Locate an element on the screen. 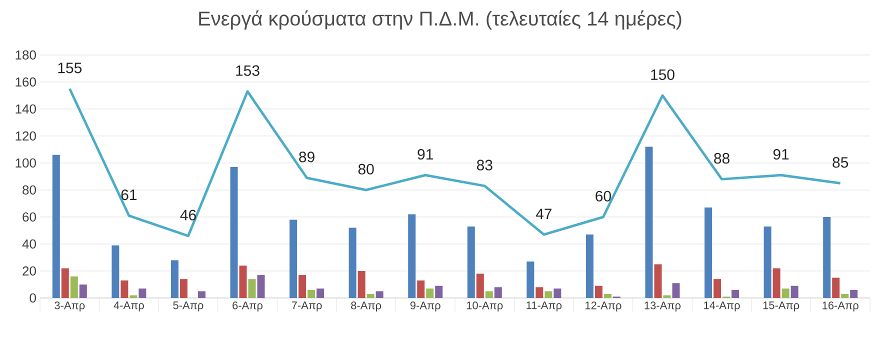 This screenshot has height=350, width=880. x-tick-label: 5-Απρ is located at coordinates (188, 307).